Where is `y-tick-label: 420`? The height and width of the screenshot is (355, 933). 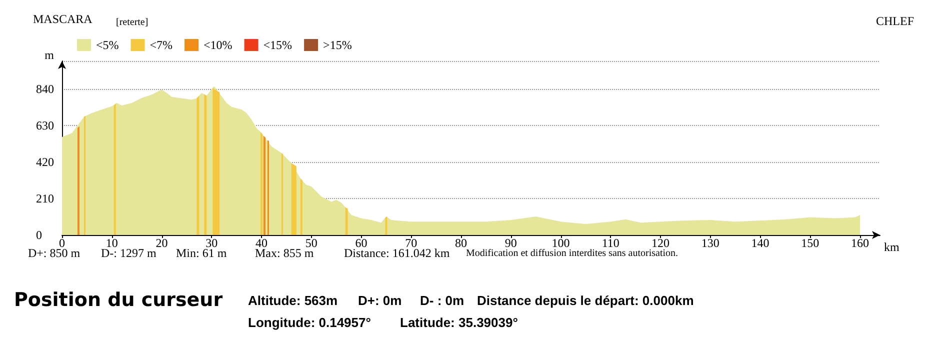
y-tick-label: 420 is located at coordinates (45, 161).